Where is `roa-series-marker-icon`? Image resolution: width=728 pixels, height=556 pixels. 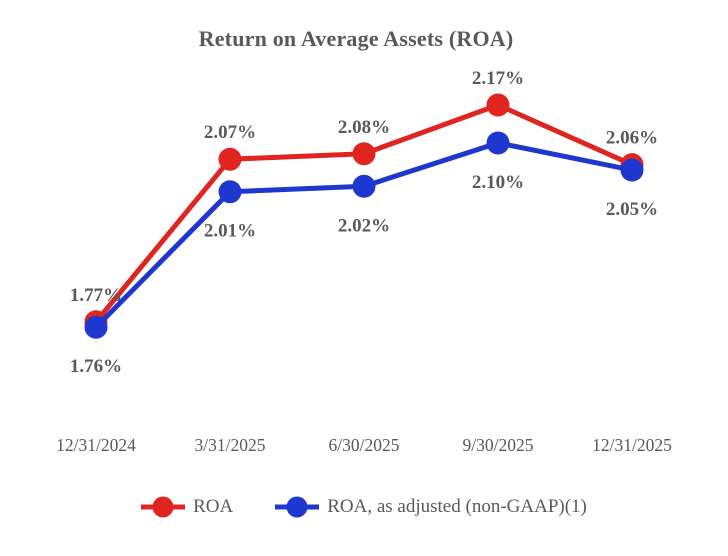
roa-series-marker-icon is located at coordinates (163, 507).